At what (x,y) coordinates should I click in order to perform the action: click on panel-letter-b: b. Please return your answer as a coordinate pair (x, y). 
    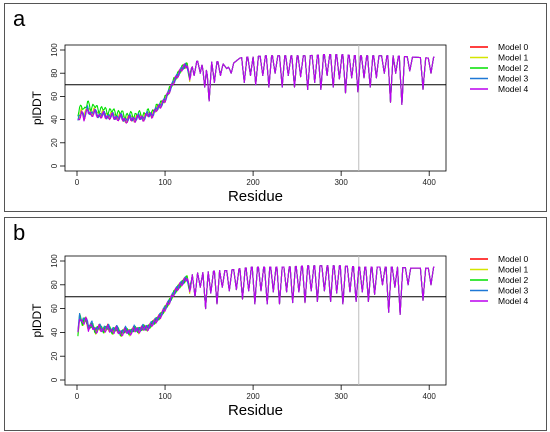
    Looking at the image, I should click on (19, 232).